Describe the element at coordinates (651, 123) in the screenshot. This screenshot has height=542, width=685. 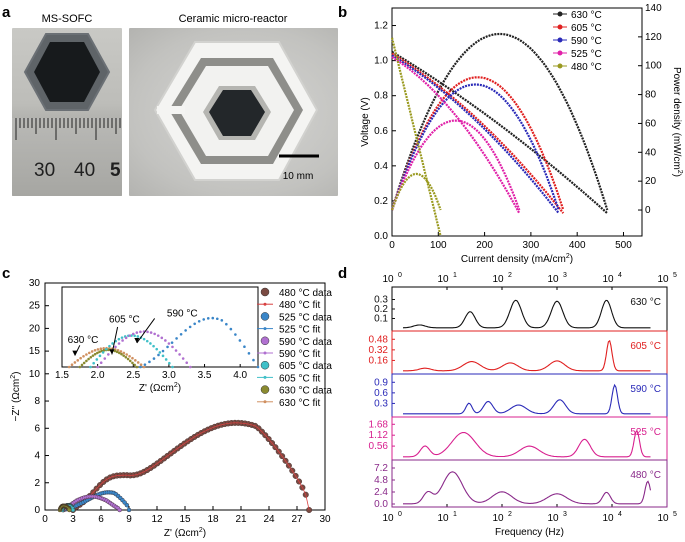
I see `y2-tick-label: 60` at that location.